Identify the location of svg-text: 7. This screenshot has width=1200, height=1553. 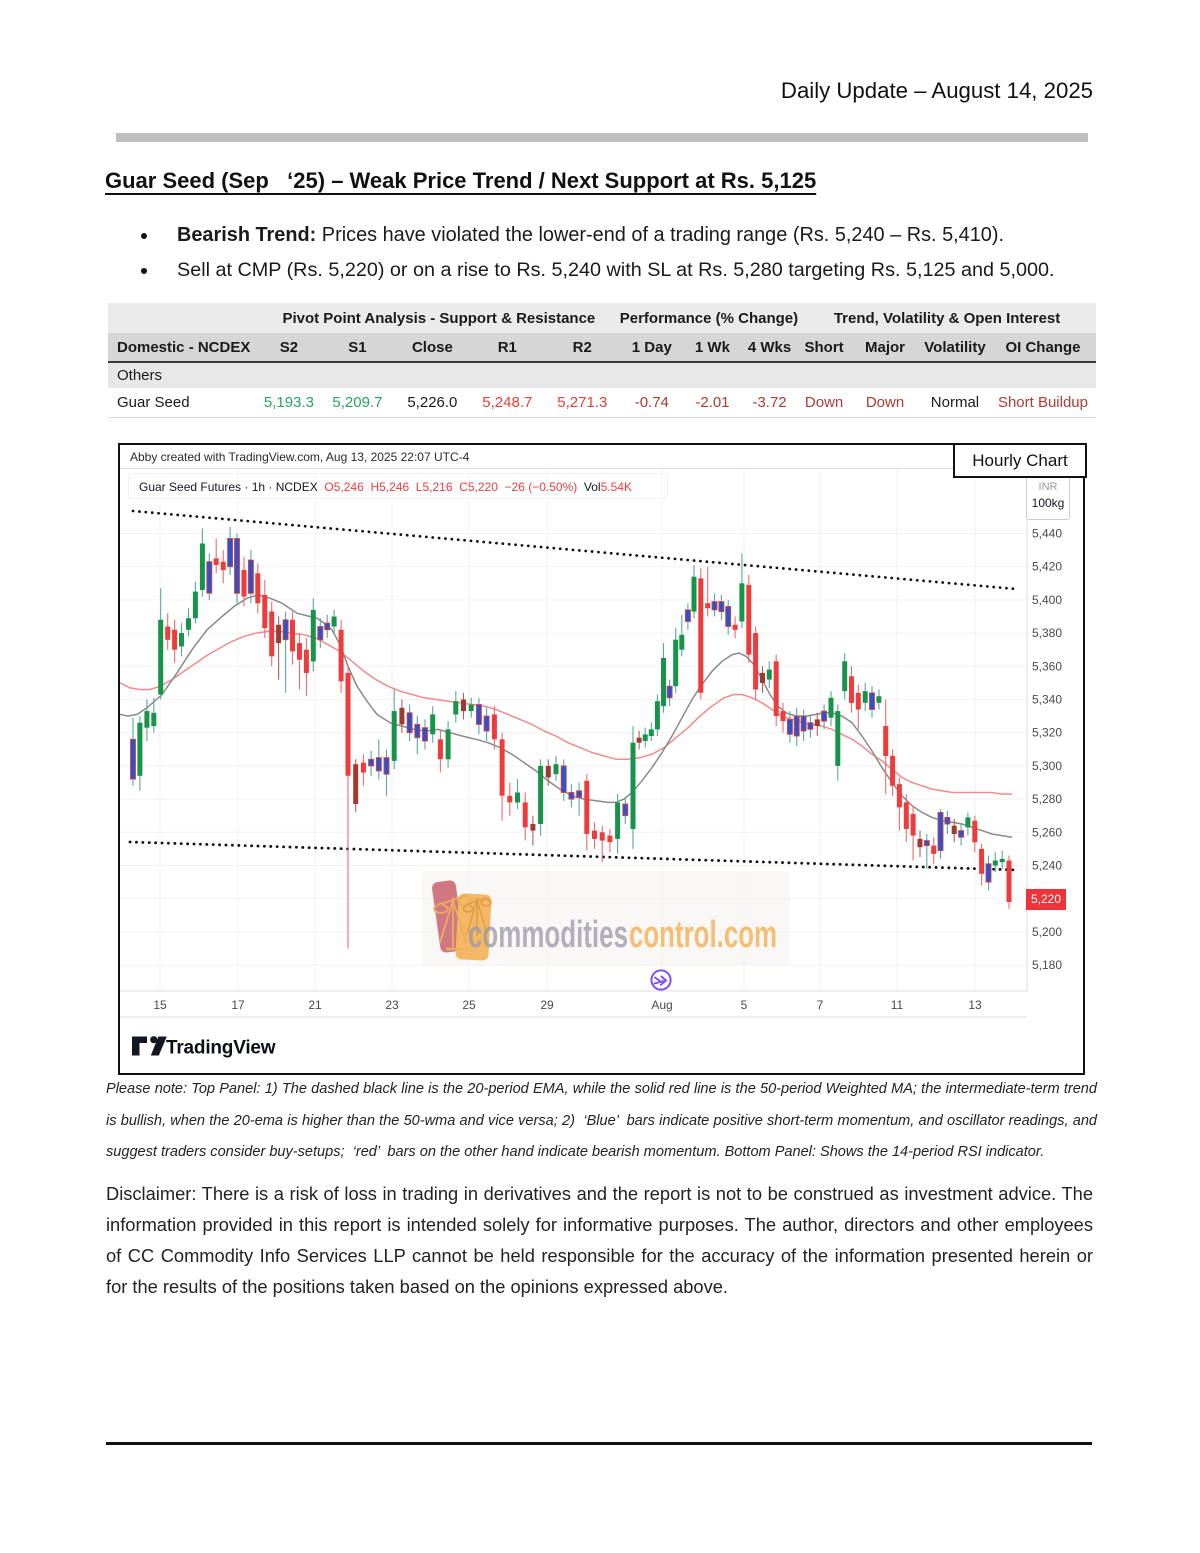
(820, 1005).